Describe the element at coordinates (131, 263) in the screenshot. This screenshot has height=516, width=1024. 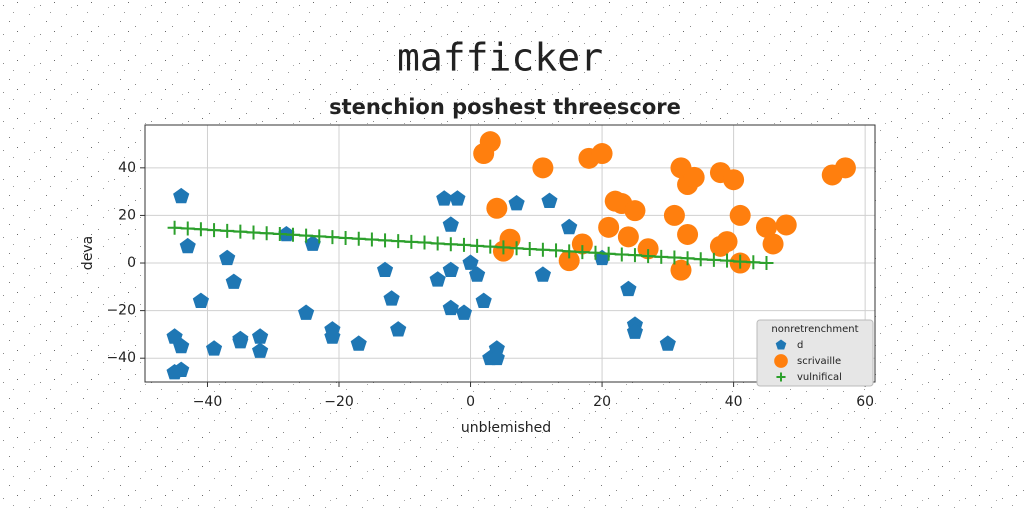
I see `y-tick-label: 0` at that location.